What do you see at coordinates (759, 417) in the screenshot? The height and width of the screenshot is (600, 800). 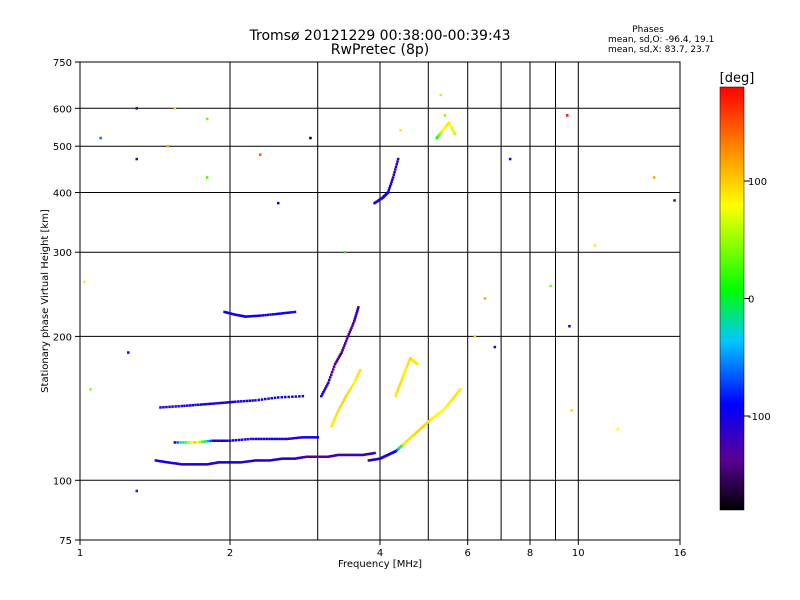 I see `colorbar-tick-label: -100` at bounding box center [759, 417].